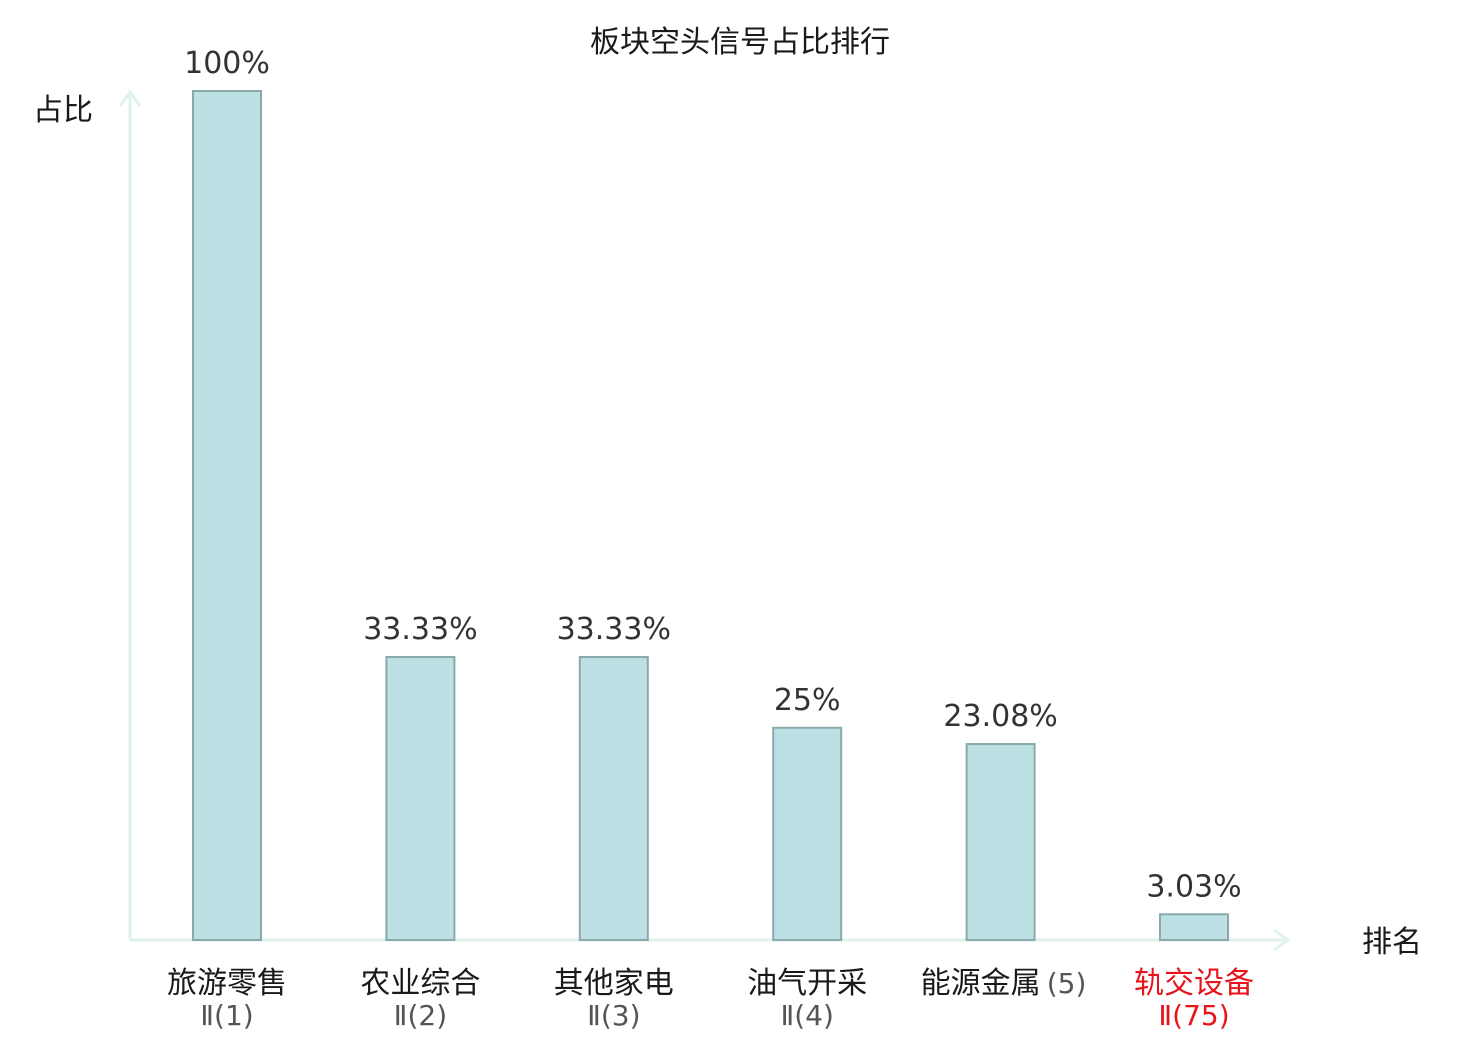 The image size is (1480, 1040). What do you see at coordinates (1282, 940) in the screenshot?
I see `x-axis-arrow` at bounding box center [1282, 940].